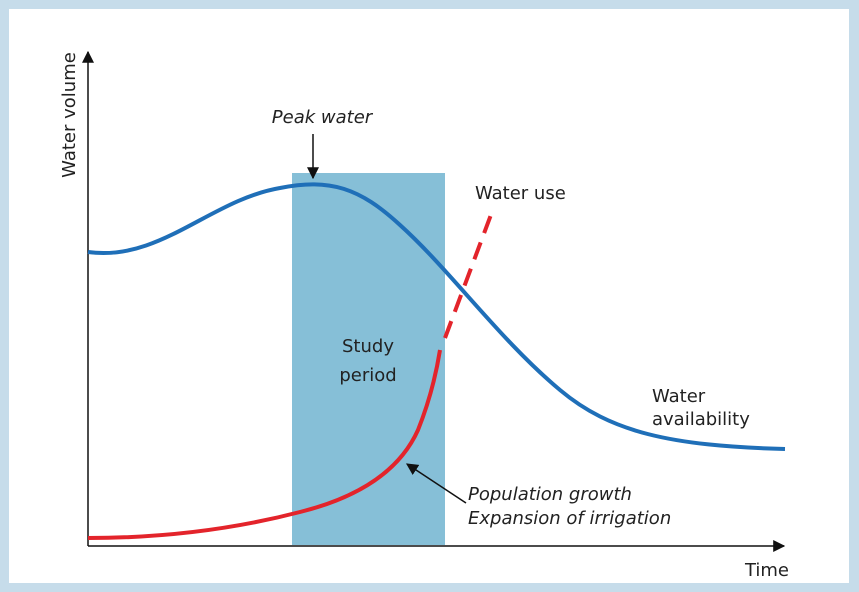 This screenshot has width=859, height=592. Describe the element at coordinates (569, 518) in the screenshot. I see `drivers-label: Expansion of irrigation` at that location.